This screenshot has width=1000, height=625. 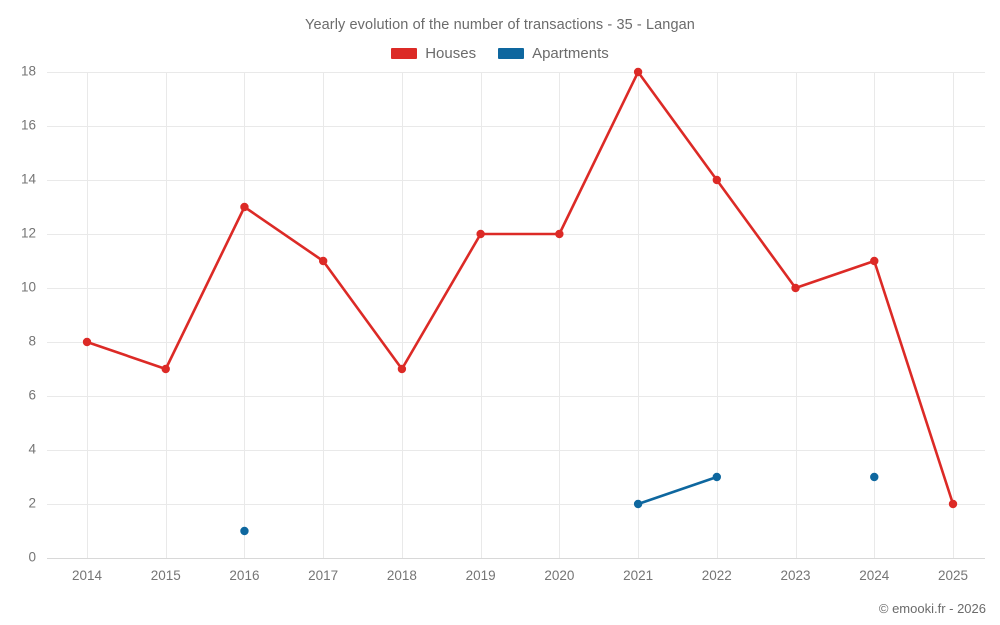 I want to click on legend-swatch-houses, so click(x=404, y=53).